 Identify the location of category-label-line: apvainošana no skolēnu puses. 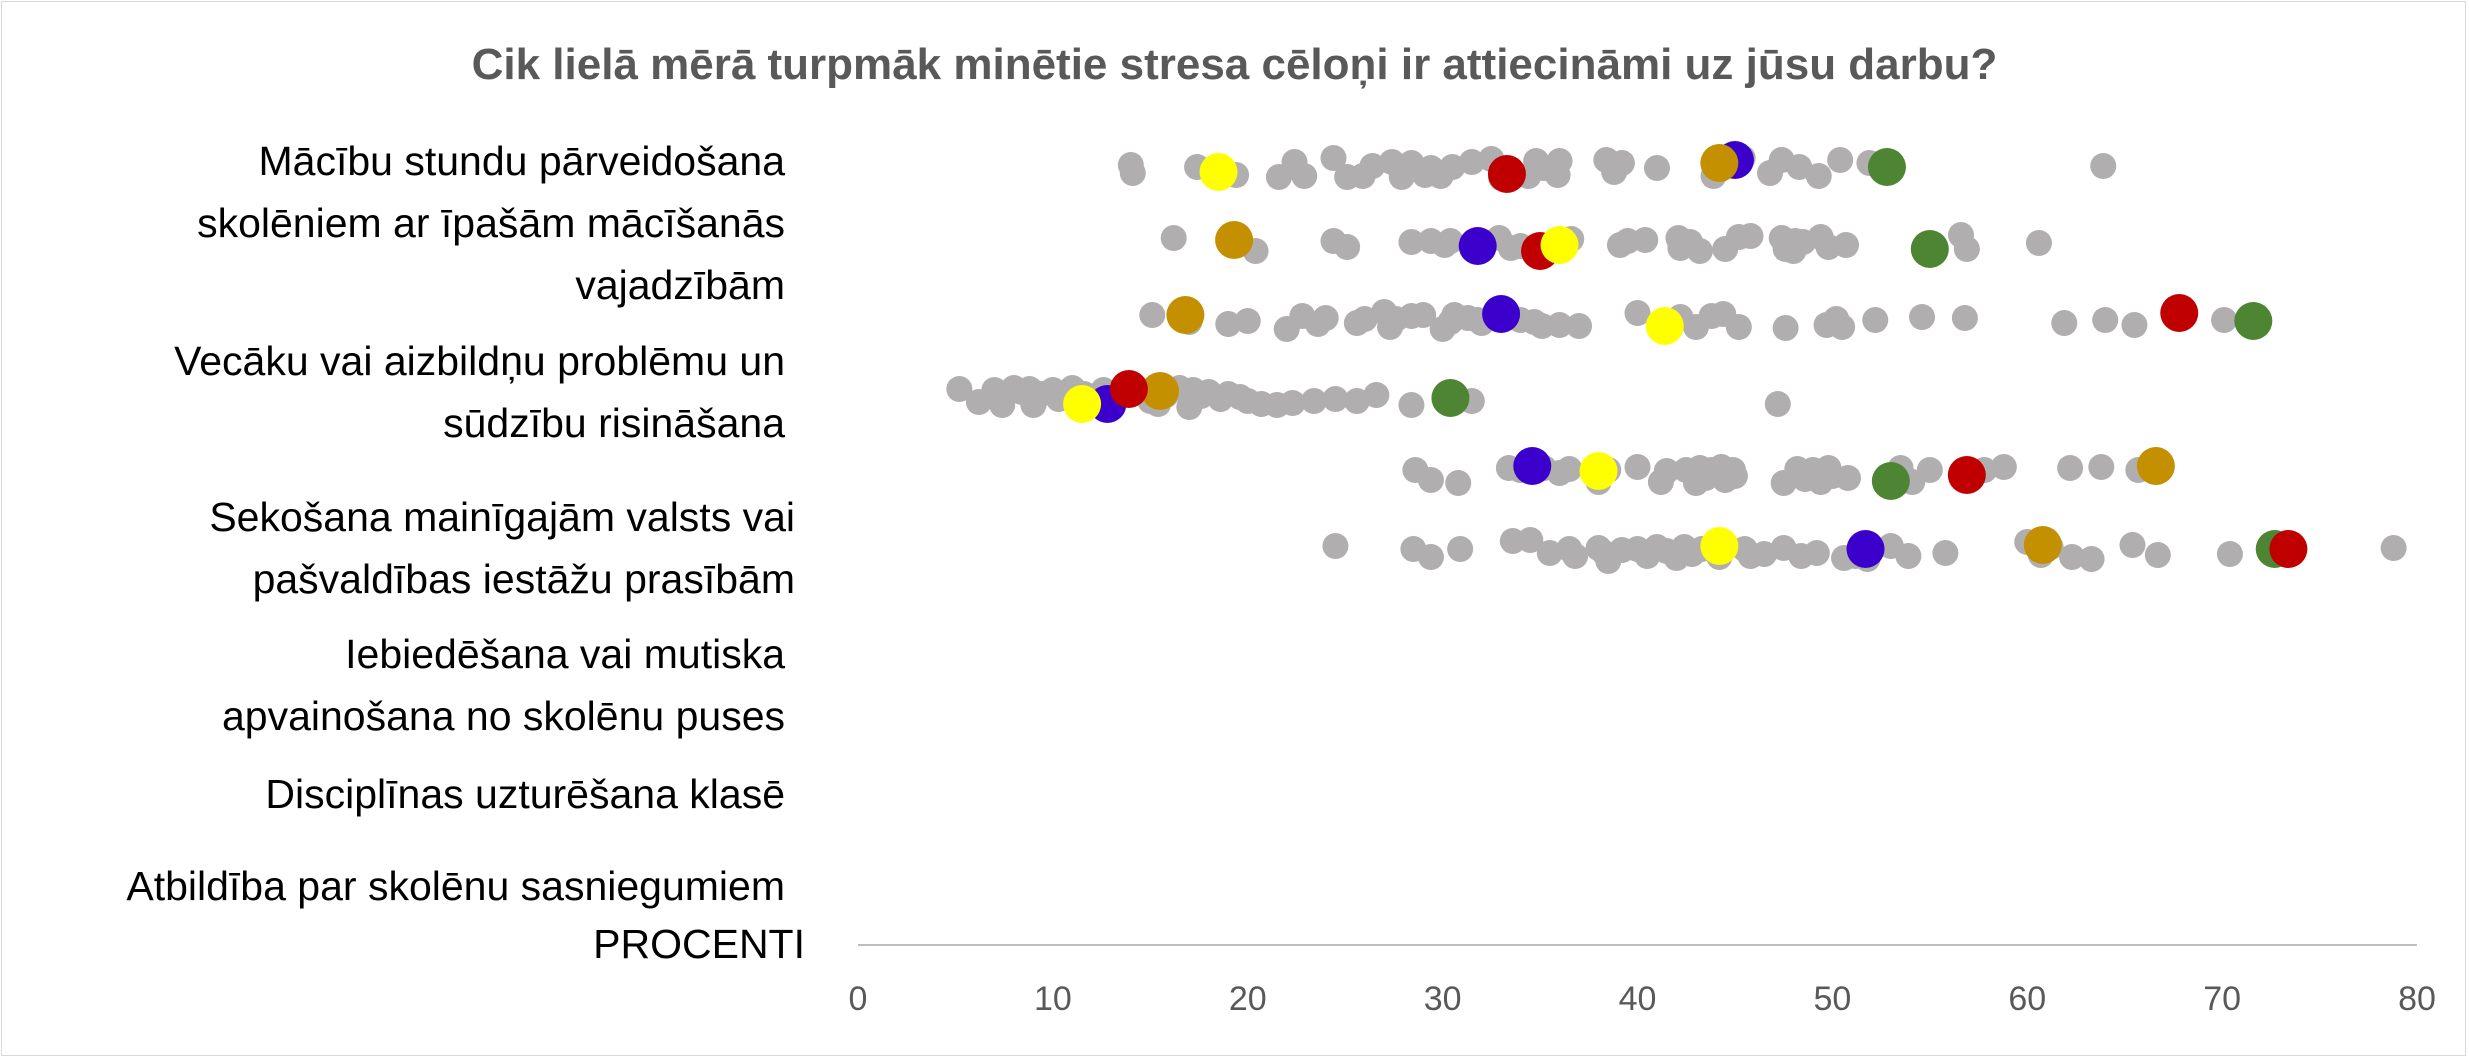
(503, 716).